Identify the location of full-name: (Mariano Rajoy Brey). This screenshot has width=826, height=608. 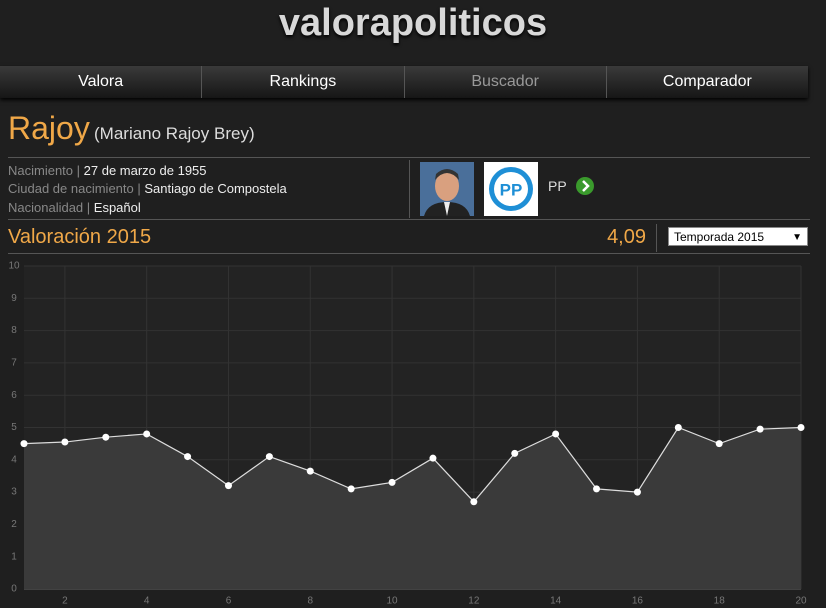
(174, 133).